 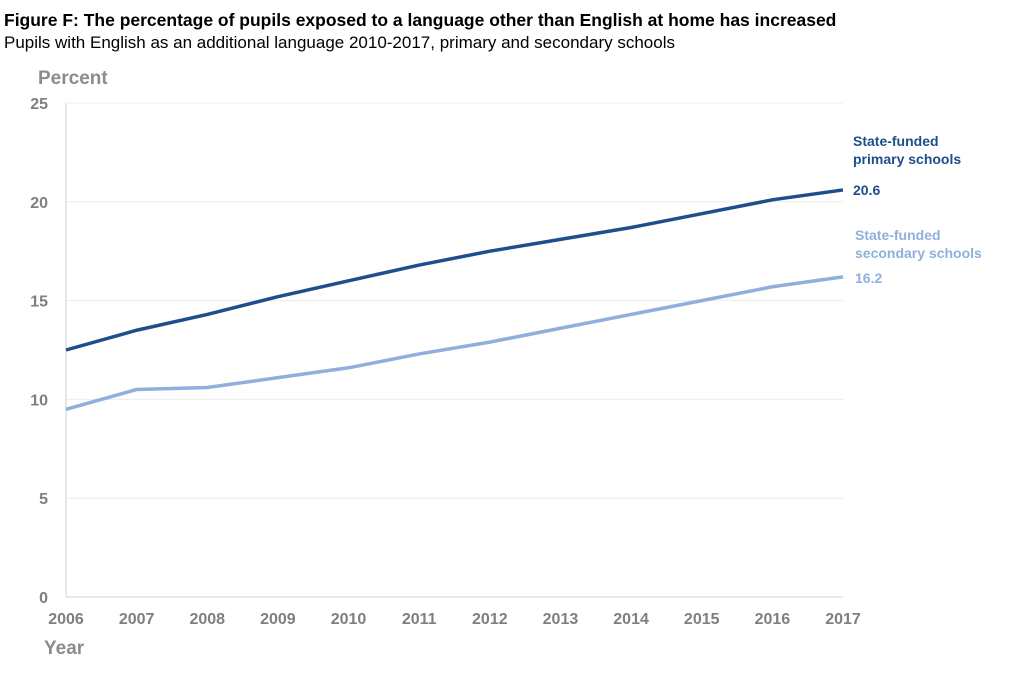 What do you see at coordinates (896, 141) in the screenshot?
I see `primary-series-label-1: State-funded` at bounding box center [896, 141].